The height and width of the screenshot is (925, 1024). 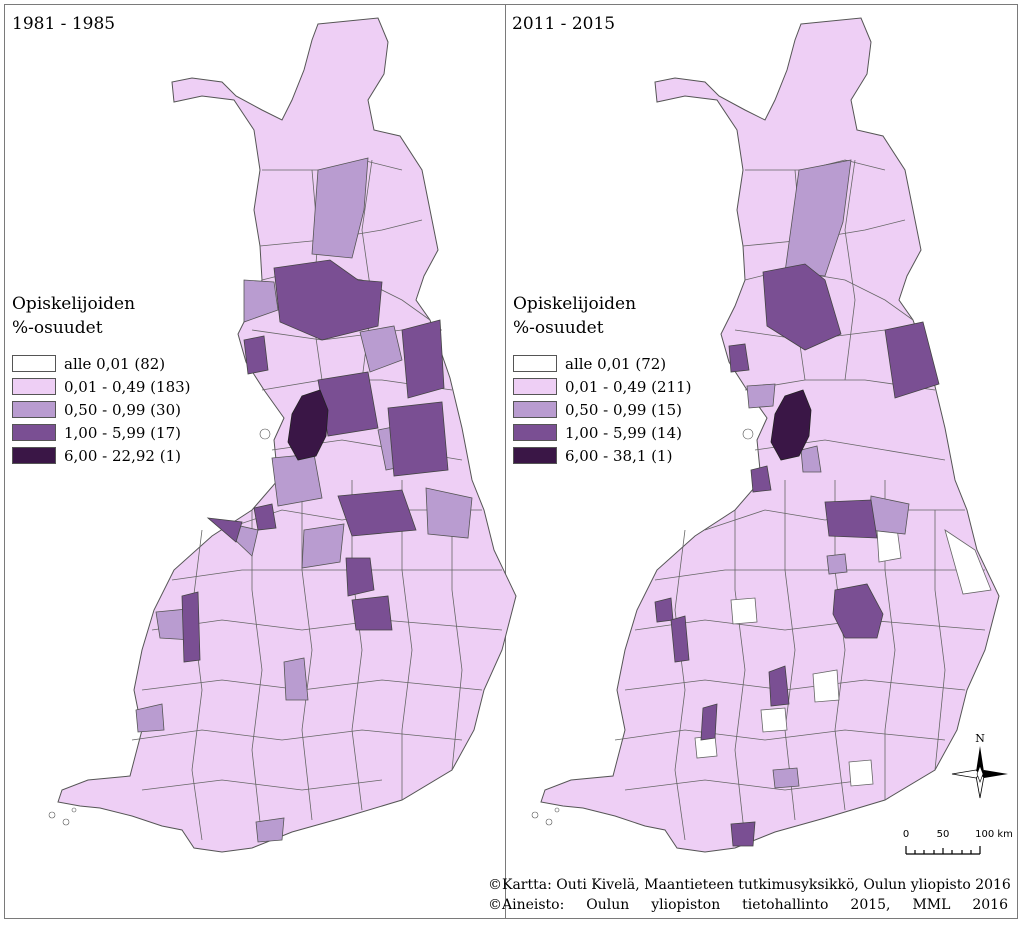 I want to click on north-label: N, so click(x=980, y=738).